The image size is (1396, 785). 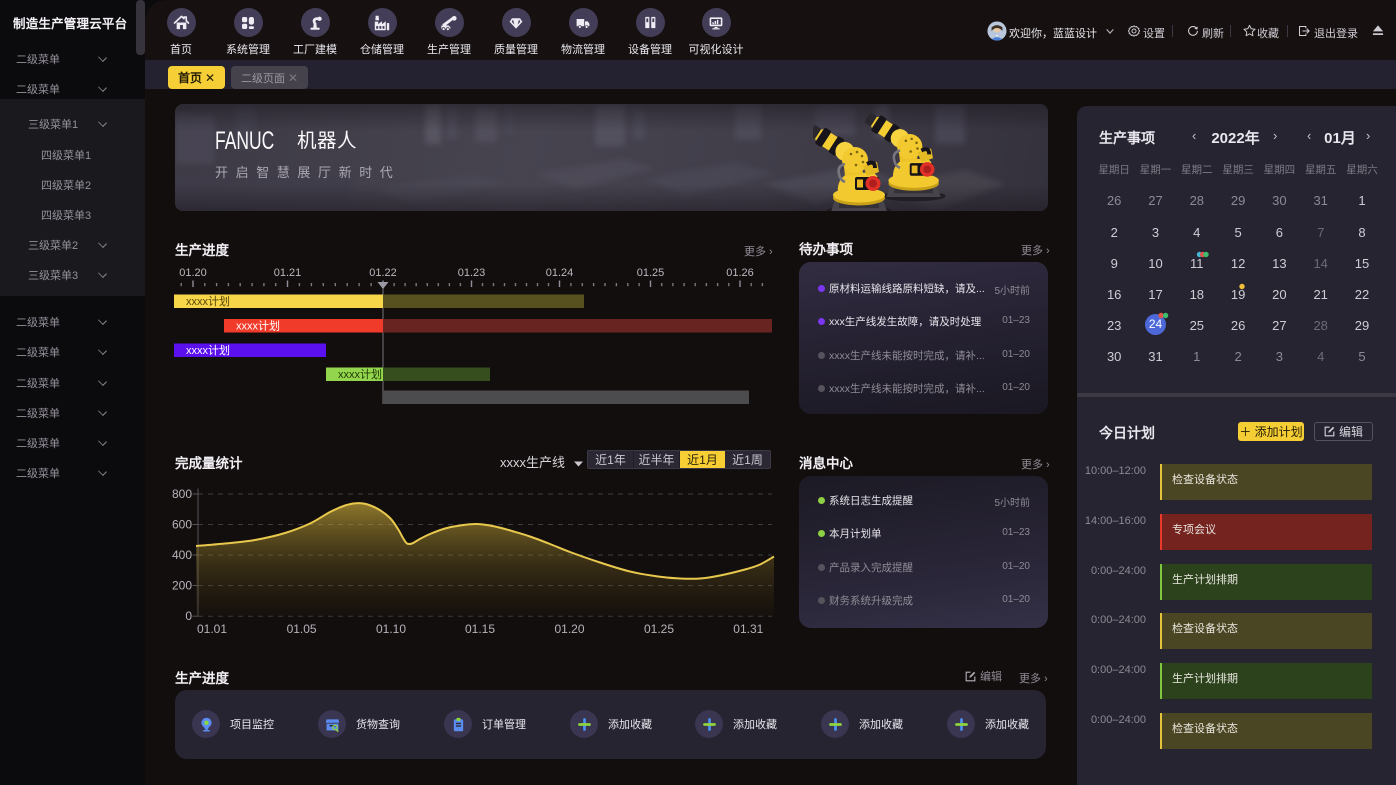 I want to click on svg-text: 0, so click(x=188, y=616).